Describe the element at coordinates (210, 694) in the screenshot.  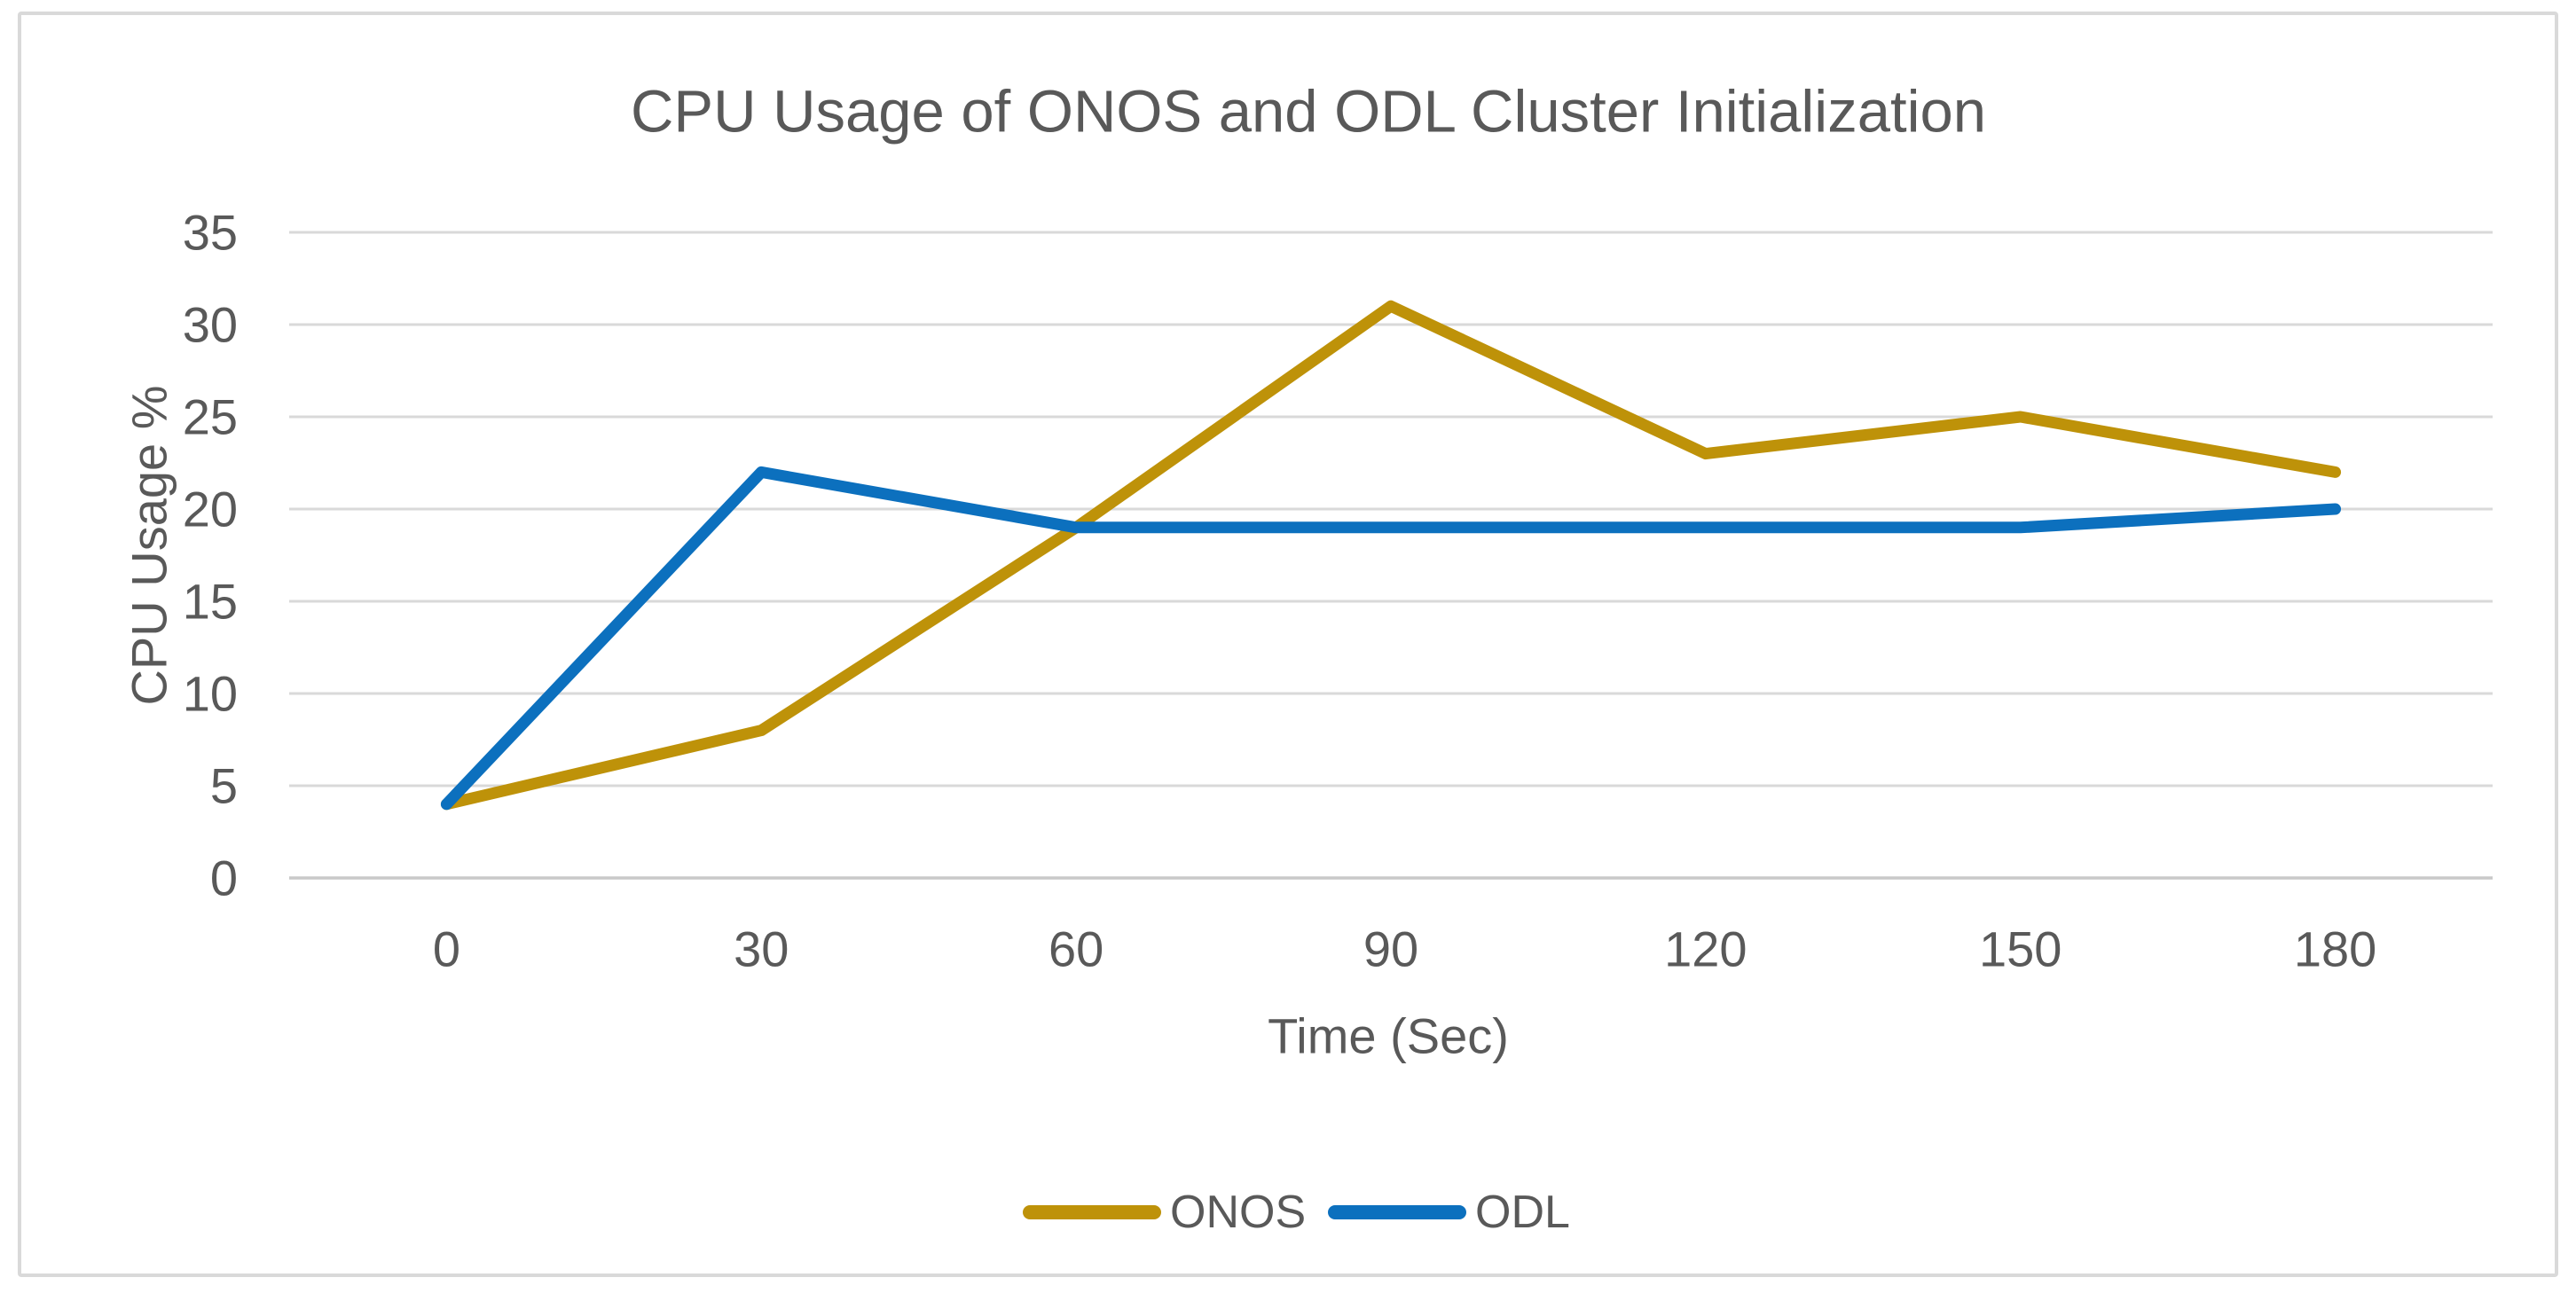
I see `y-tick-label: 10` at that location.